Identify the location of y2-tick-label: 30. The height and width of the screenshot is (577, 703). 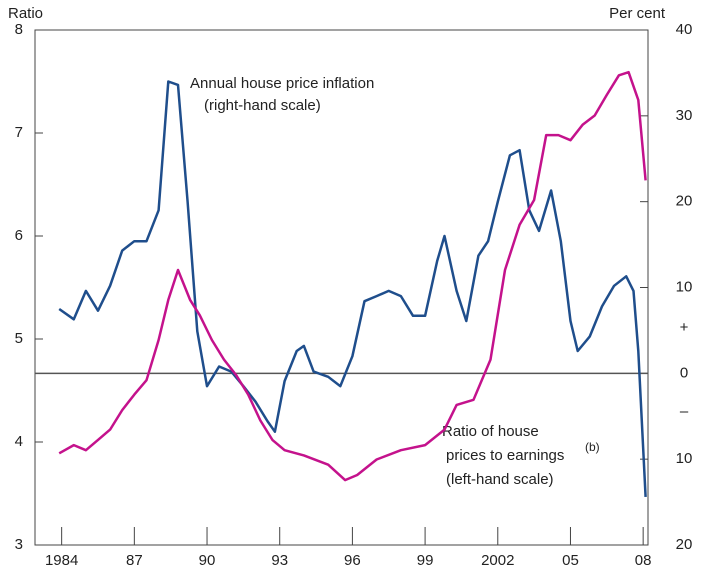
(684, 115).